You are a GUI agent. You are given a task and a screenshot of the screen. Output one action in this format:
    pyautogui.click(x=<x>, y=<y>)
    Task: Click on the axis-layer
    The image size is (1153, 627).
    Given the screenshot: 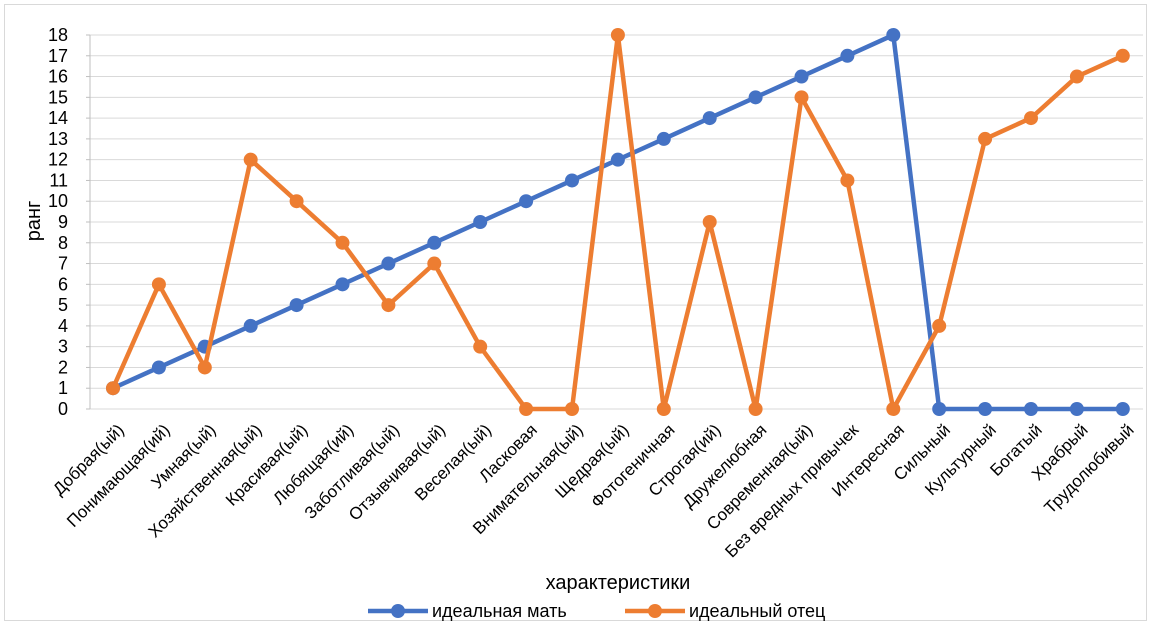 What is the action you would take?
    pyautogui.click(x=88, y=222)
    